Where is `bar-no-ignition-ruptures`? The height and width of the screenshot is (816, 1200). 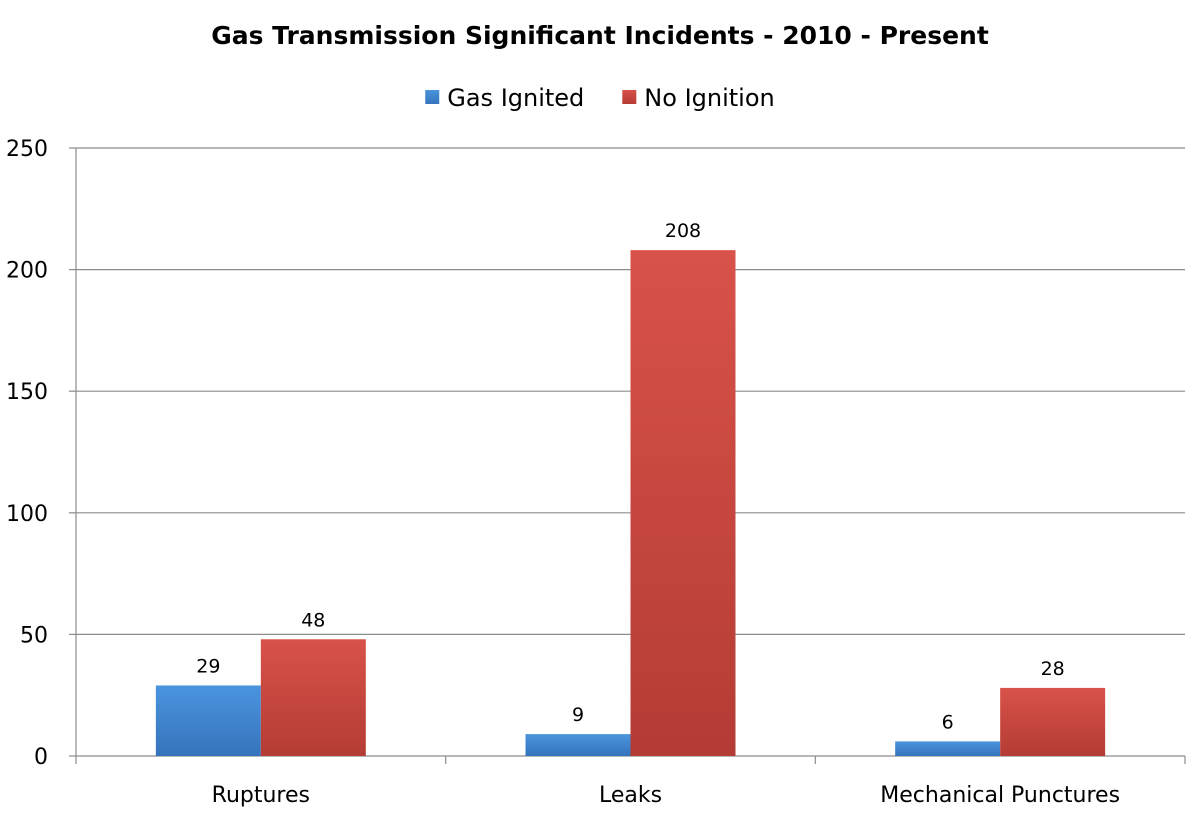 bar-no-ignition-ruptures is located at coordinates (313, 697).